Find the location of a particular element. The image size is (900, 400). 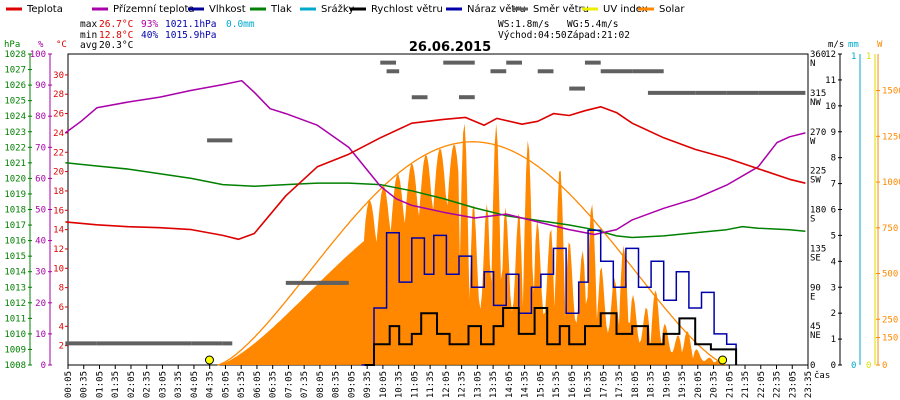

tick-label-dir: 135 is located at coordinates (818, 249).